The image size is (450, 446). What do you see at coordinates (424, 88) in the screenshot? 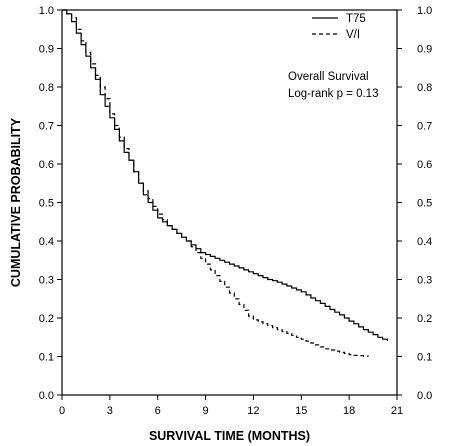
I see `y-tick-label-right: 0.8` at bounding box center [424, 88].